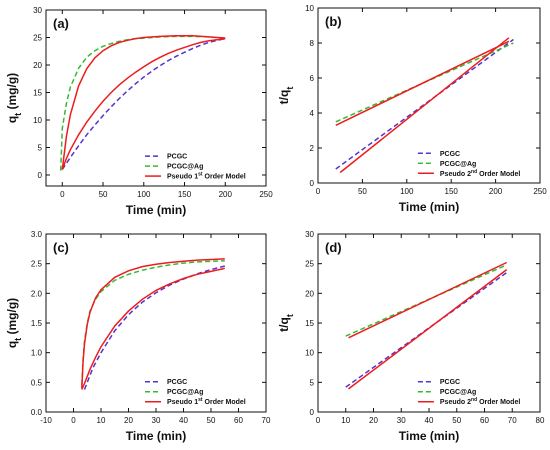 Image resolution: width=550 pixels, height=450 pixels. I want to click on y-tick-label: 2.5, so click(37, 264).